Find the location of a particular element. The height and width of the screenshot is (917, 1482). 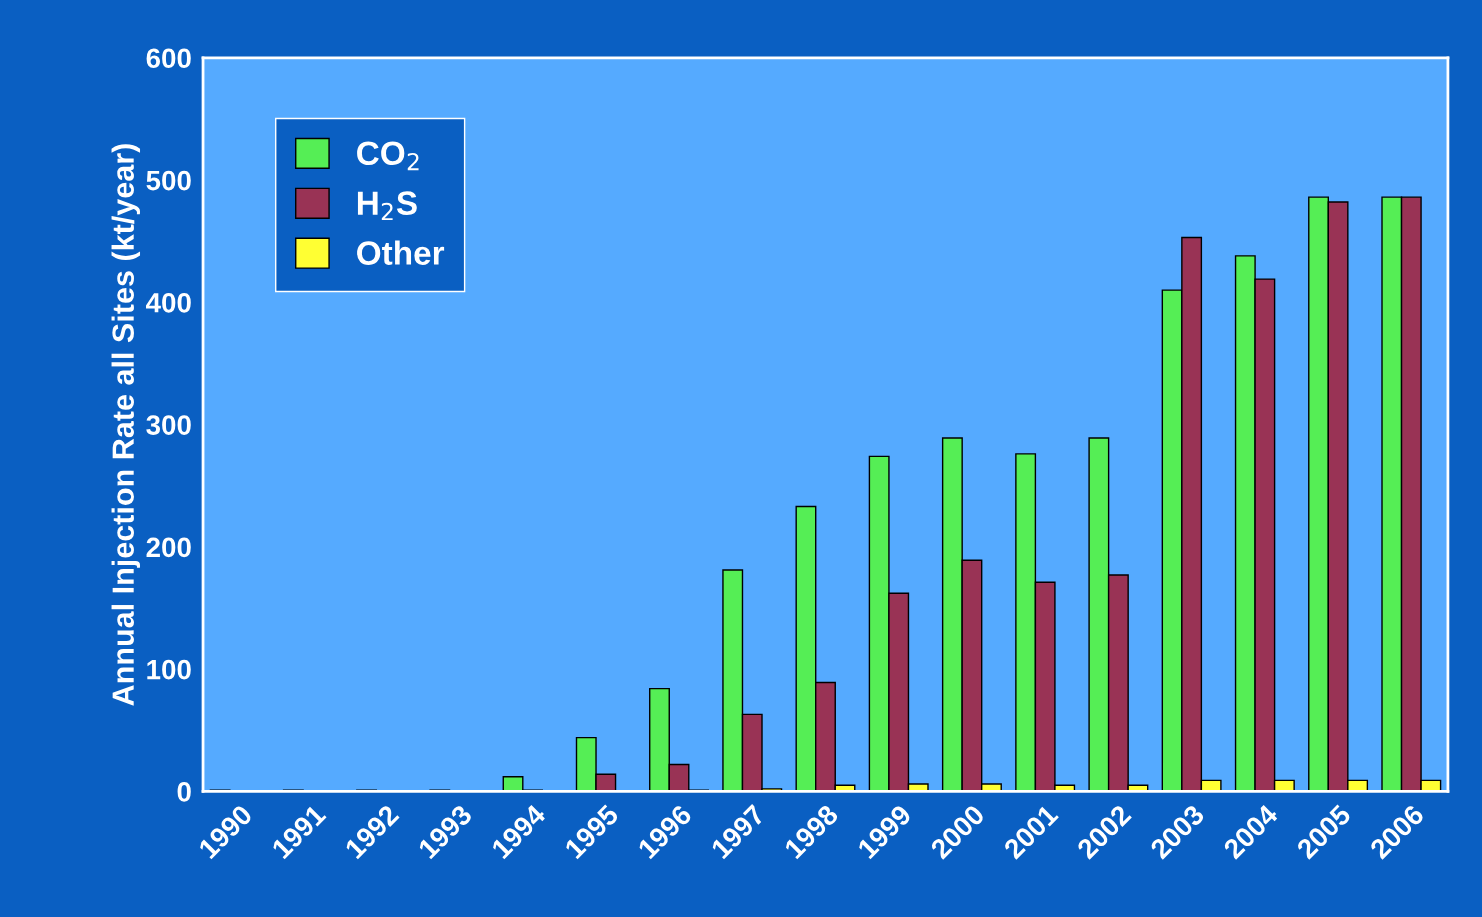

y-tick-label: 100 is located at coordinates (169, 669).